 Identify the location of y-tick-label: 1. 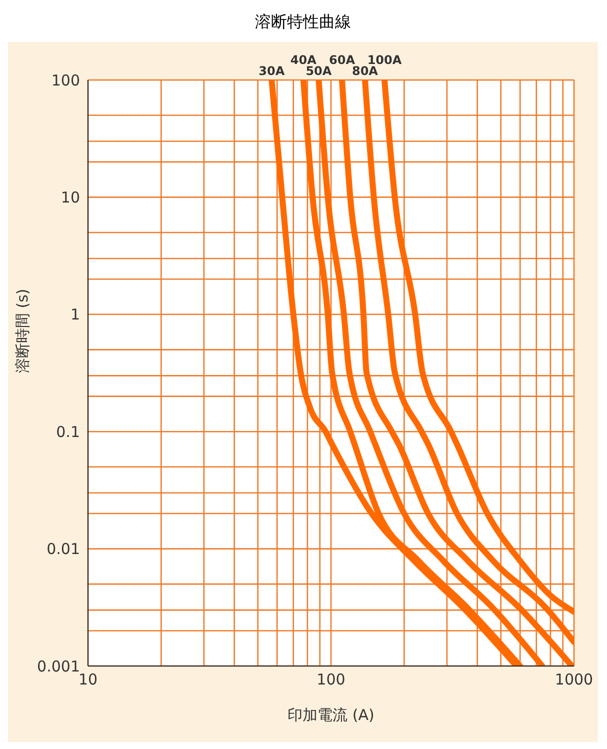
(75, 315).